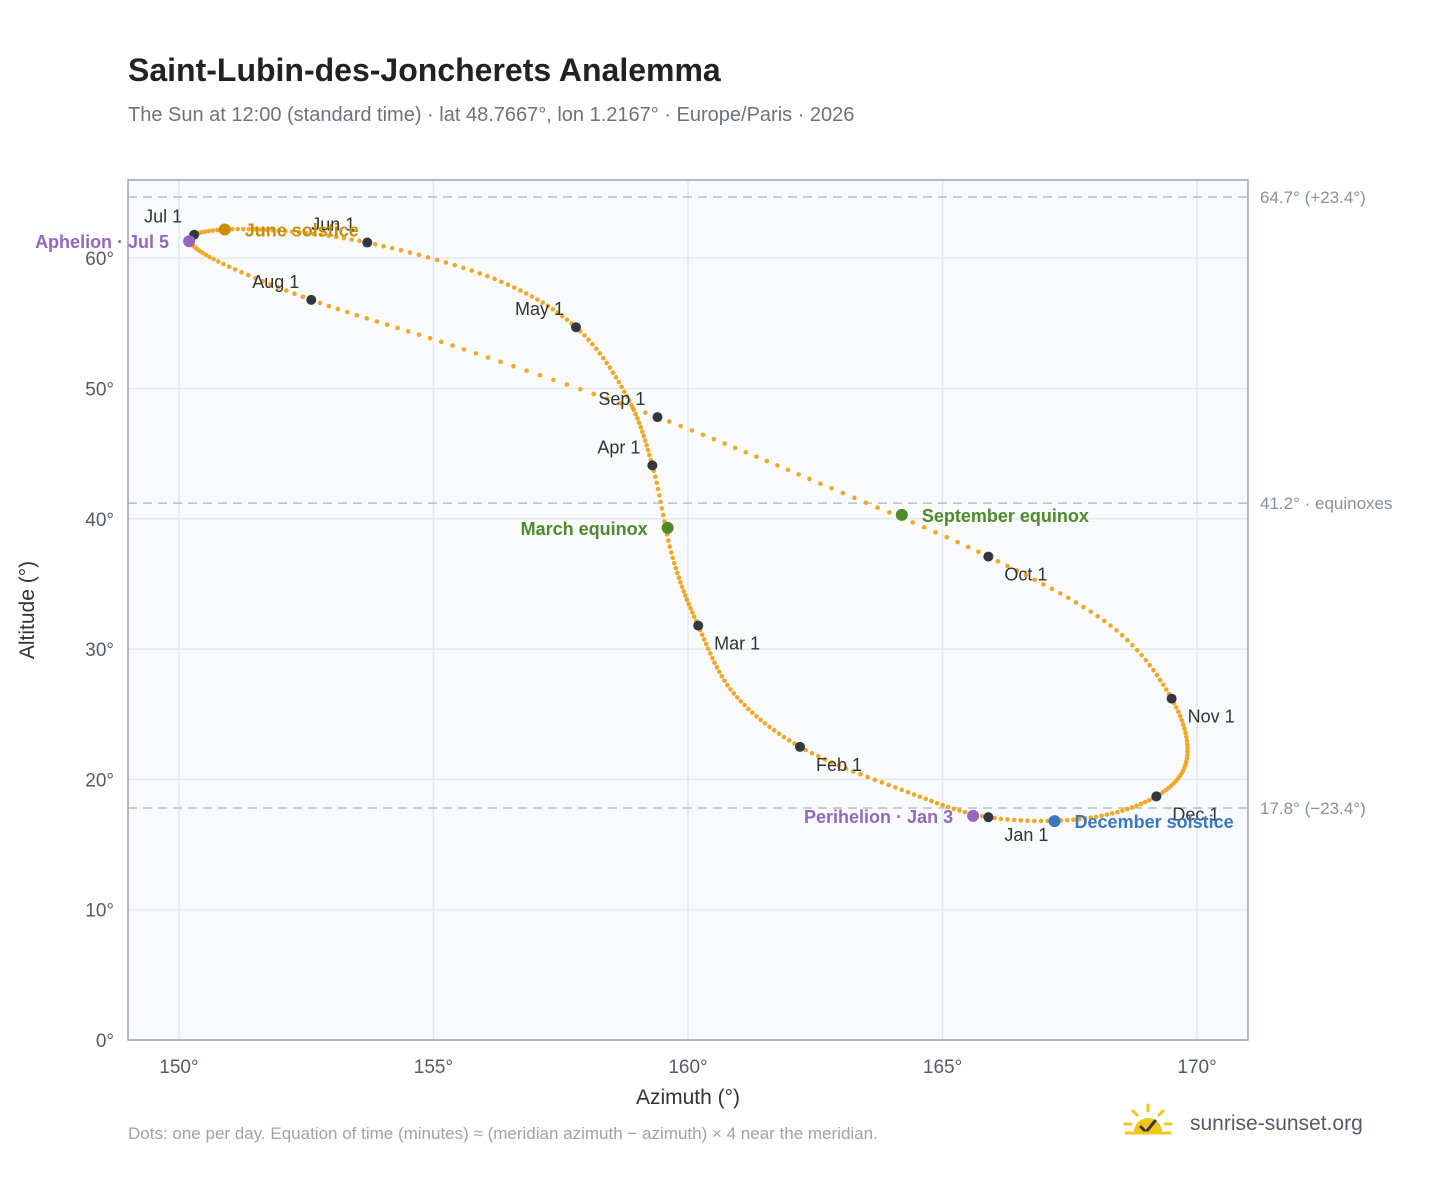  Describe the element at coordinates (1313, 808) in the screenshot. I see `reference-line-label: 17.8° (−23.4°)` at that location.